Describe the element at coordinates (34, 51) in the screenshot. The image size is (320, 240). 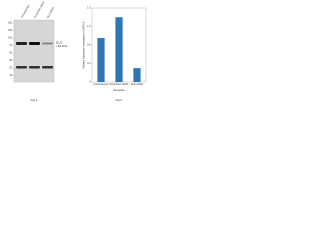
I see `blot-membrane` at that location.